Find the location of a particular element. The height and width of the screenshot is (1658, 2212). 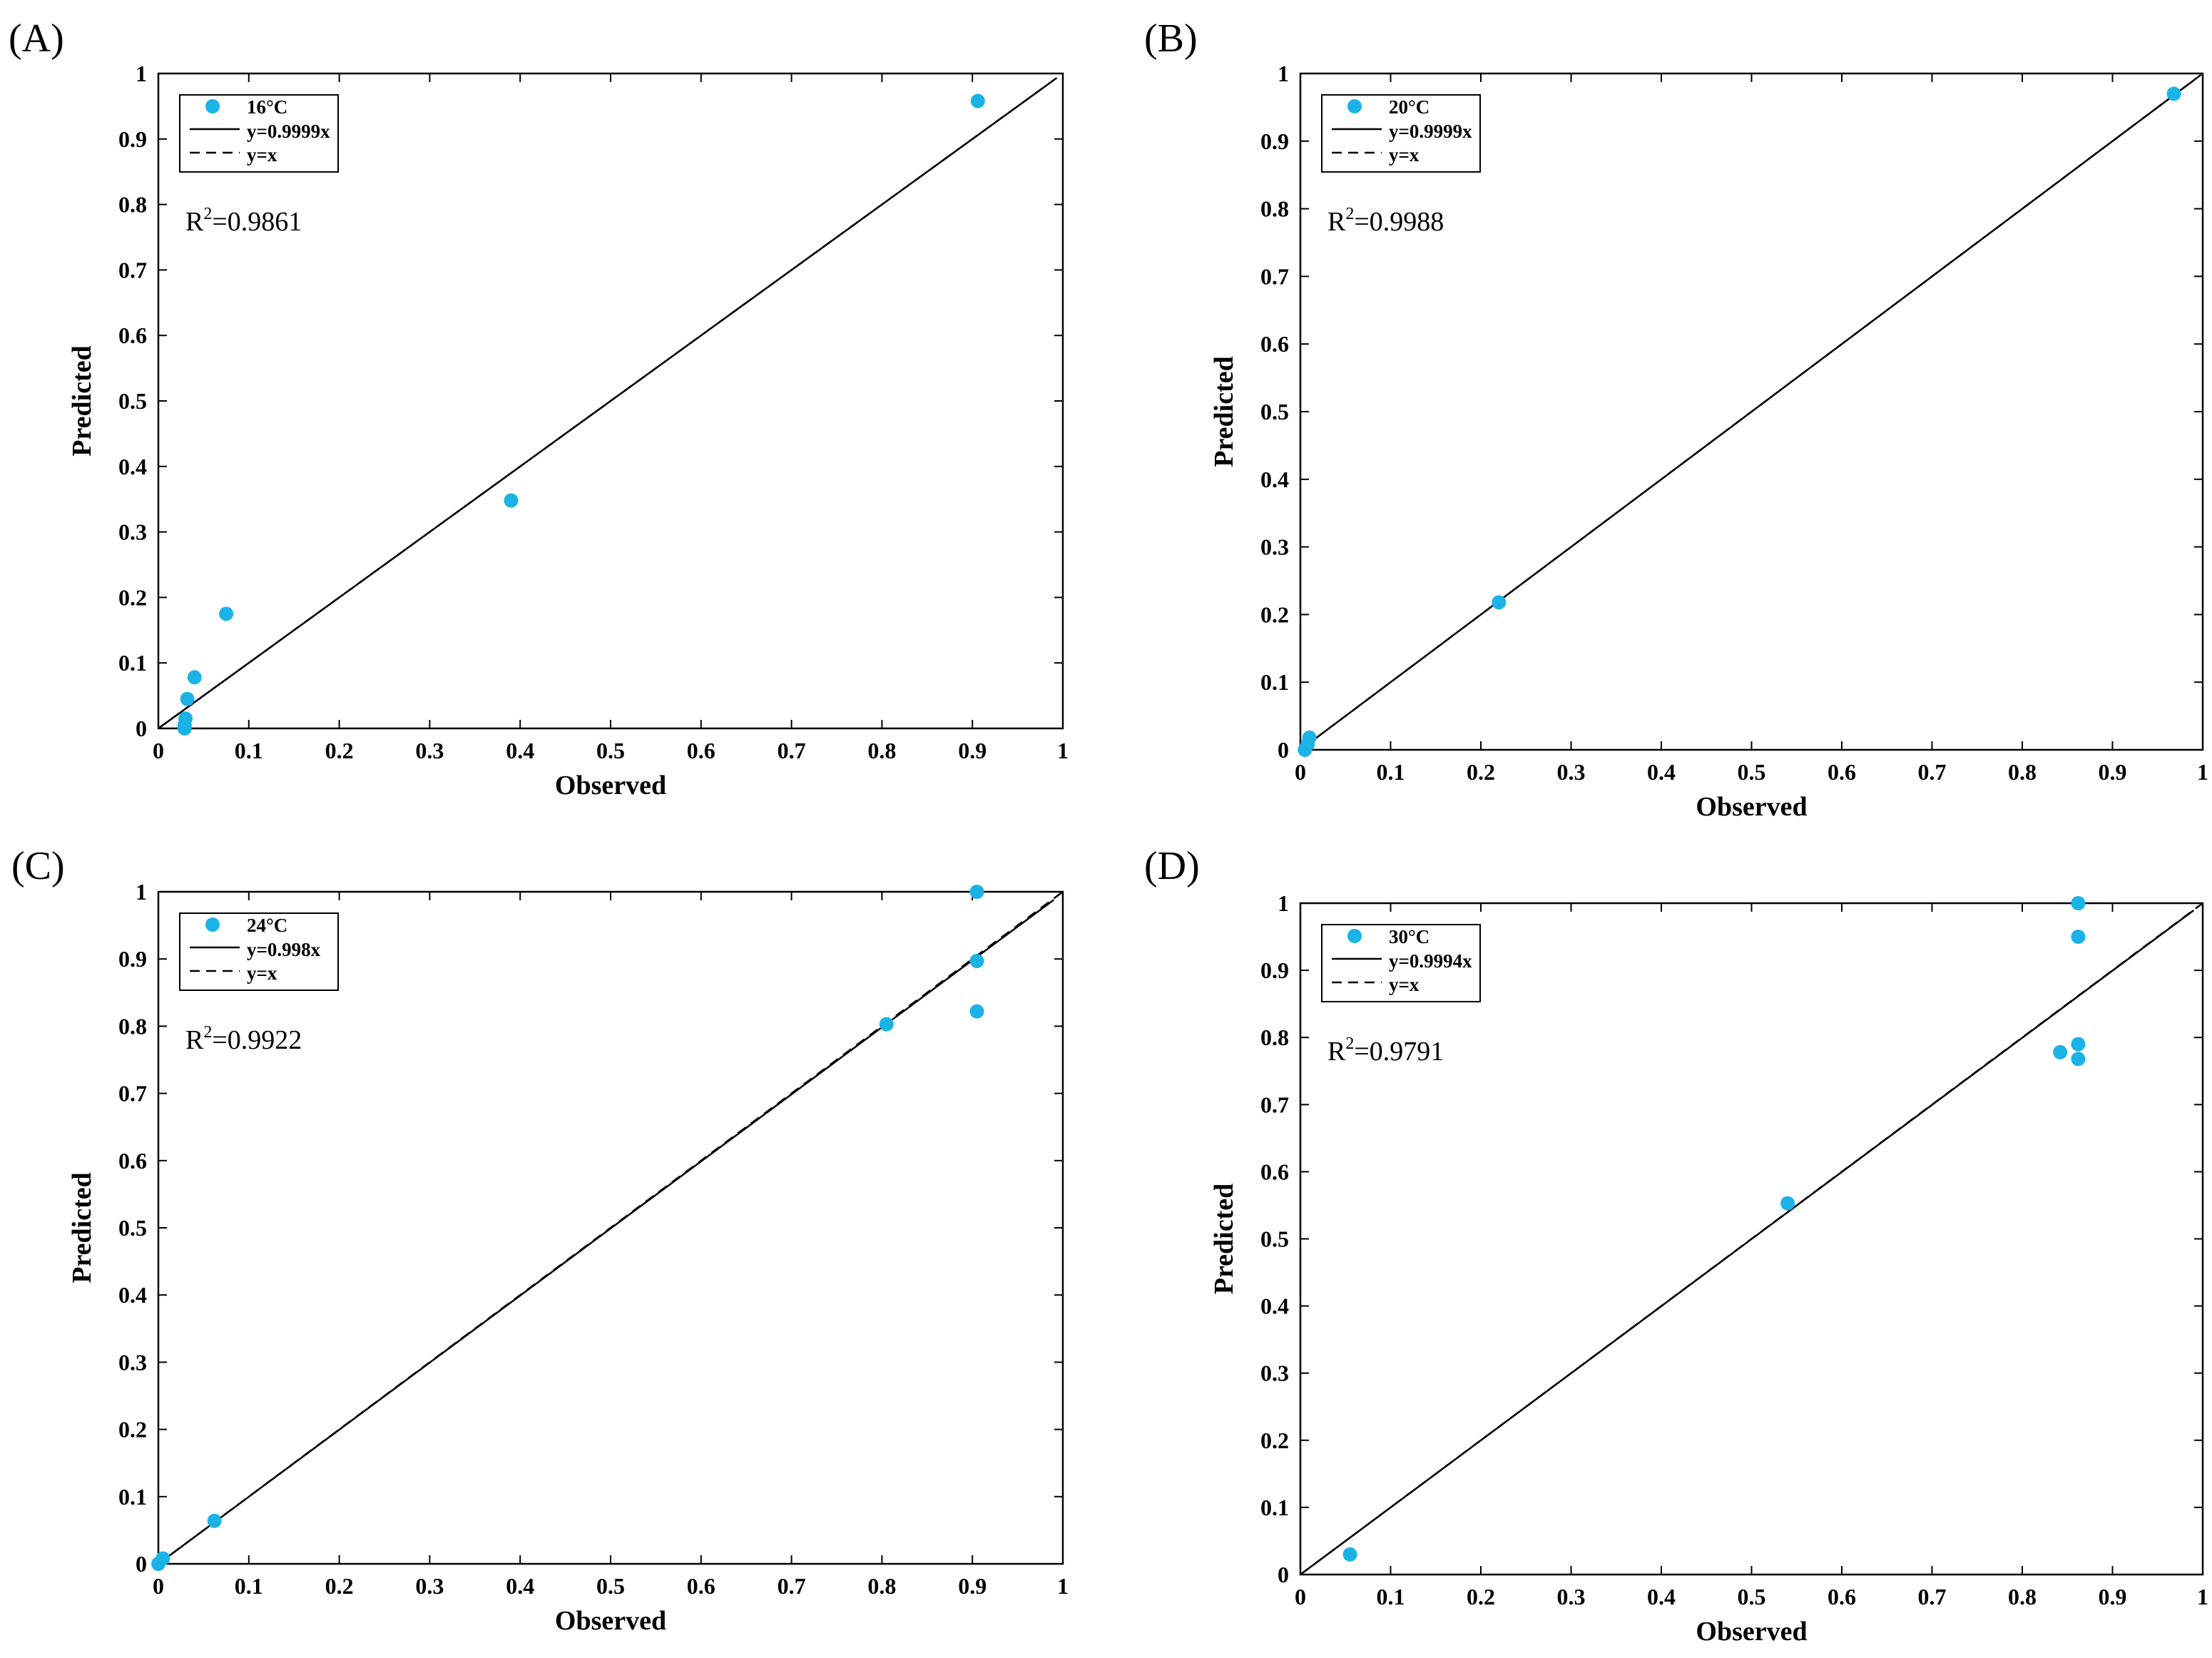

panel-label: (B) is located at coordinates (1171, 38).